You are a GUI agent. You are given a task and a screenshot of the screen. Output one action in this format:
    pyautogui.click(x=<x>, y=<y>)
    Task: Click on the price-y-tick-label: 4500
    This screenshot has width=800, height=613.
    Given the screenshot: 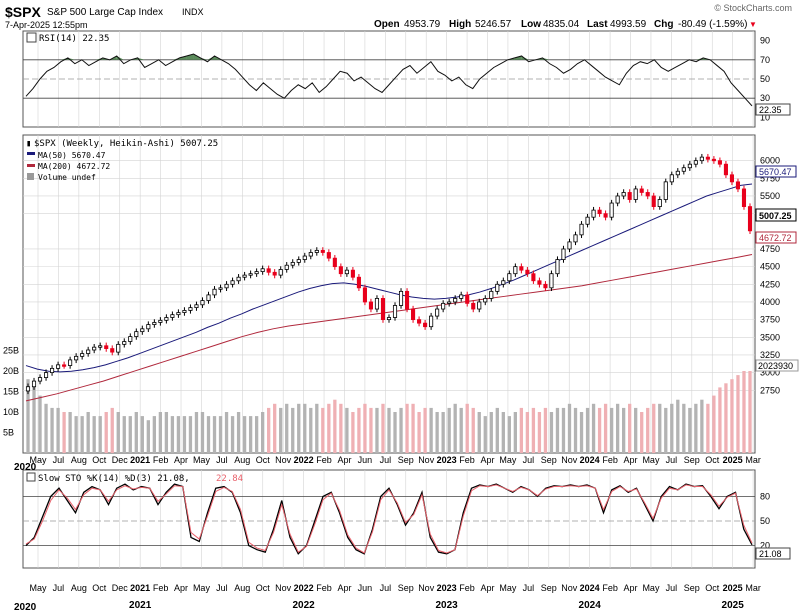 What is the action you would take?
    pyautogui.click(x=770, y=267)
    